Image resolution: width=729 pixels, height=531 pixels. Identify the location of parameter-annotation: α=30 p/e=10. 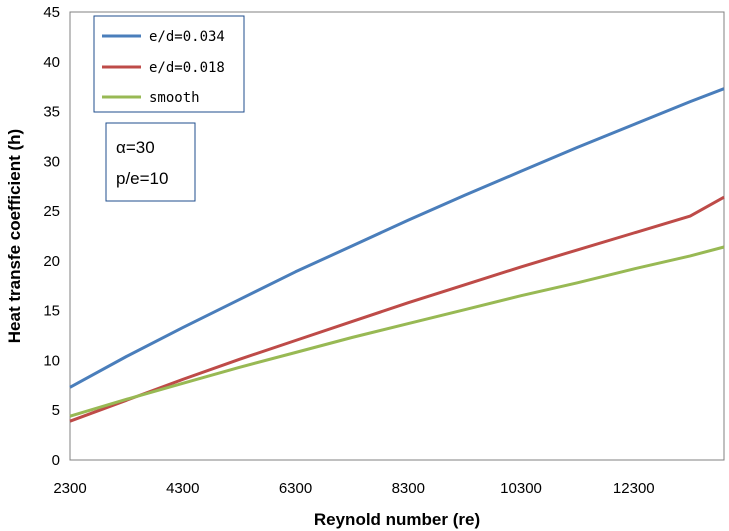
(150, 162).